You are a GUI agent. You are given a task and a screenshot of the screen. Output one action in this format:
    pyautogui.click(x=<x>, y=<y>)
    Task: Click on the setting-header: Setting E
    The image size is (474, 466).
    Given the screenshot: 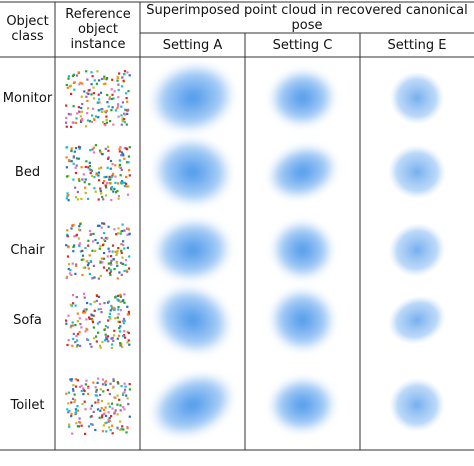 What is the action you would take?
    pyautogui.click(x=417, y=45)
    